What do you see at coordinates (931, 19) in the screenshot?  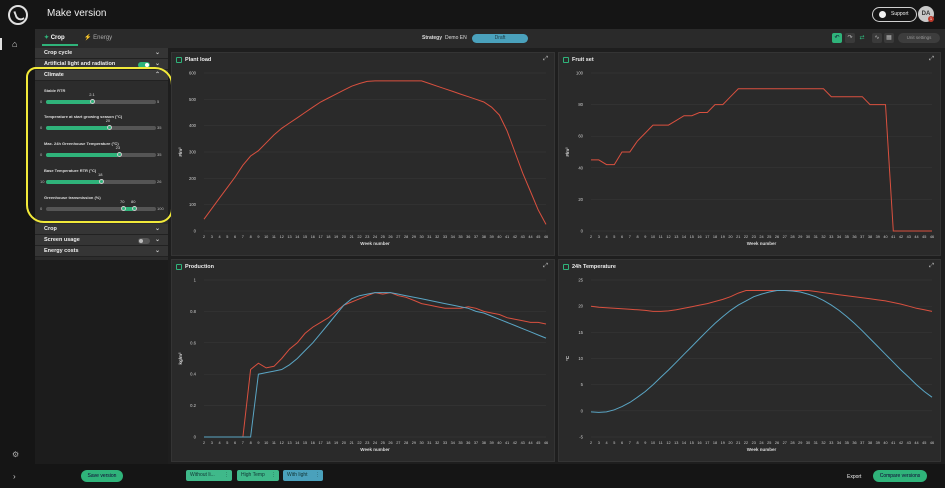 I see `notification-badge: 1` at bounding box center [931, 19].